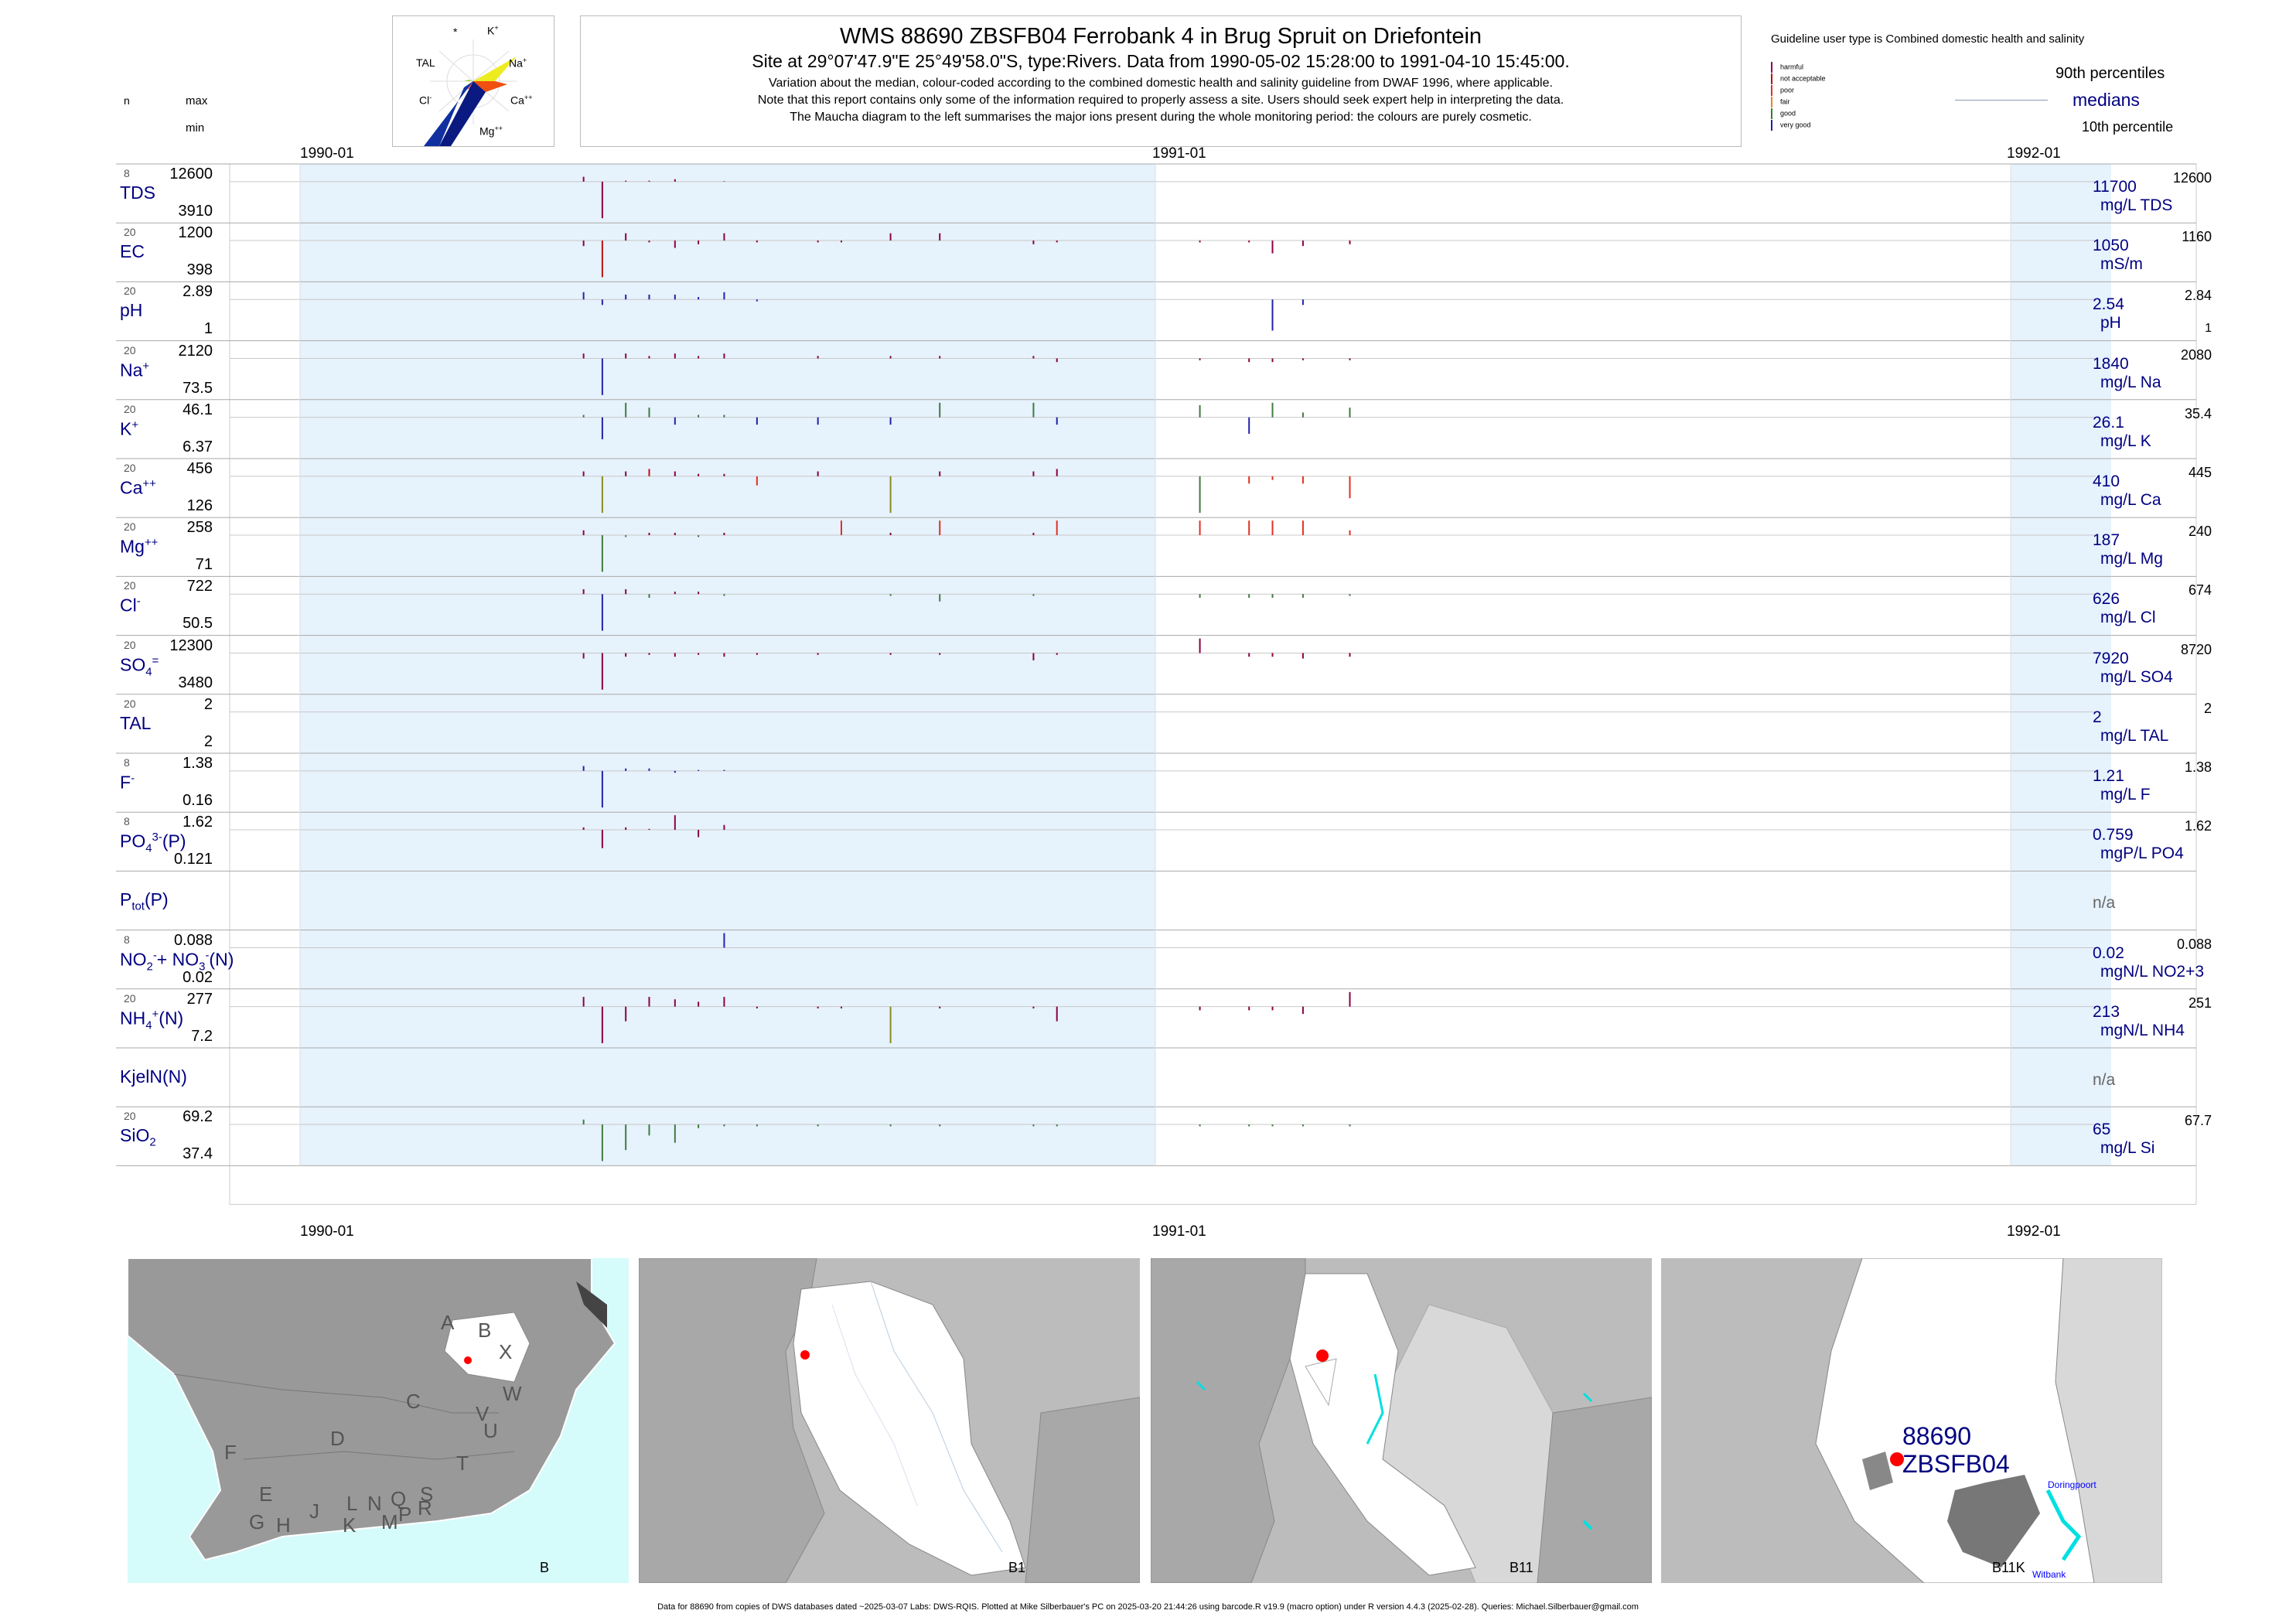 The height and width of the screenshot is (1624, 2296). I want to click on row-min: 126, so click(199, 505).